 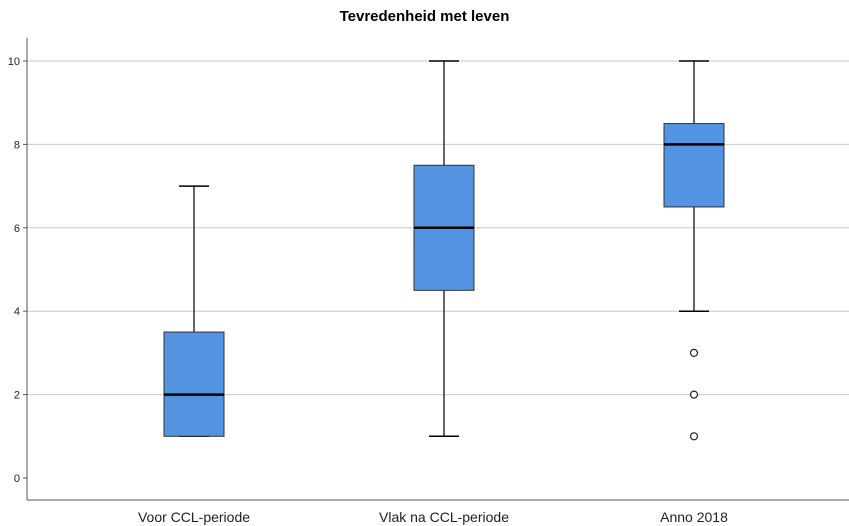 What do you see at coordinates (14, 62) in the screenshot?
I see `y-tick-label: 10` at bounding box center [14, 62].